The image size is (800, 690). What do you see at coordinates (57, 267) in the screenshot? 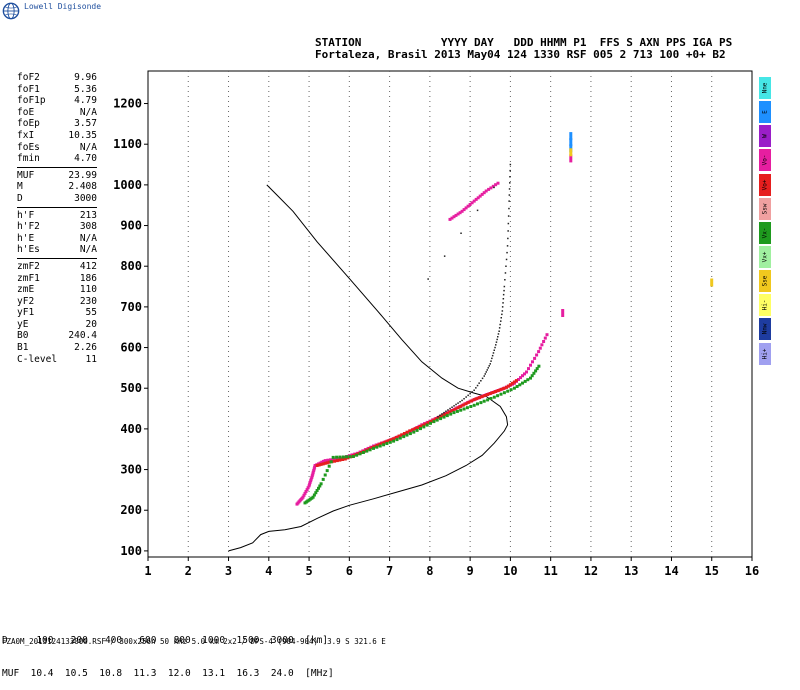
I see `param-row: zmF2 412` at bounding box center [57, 267].